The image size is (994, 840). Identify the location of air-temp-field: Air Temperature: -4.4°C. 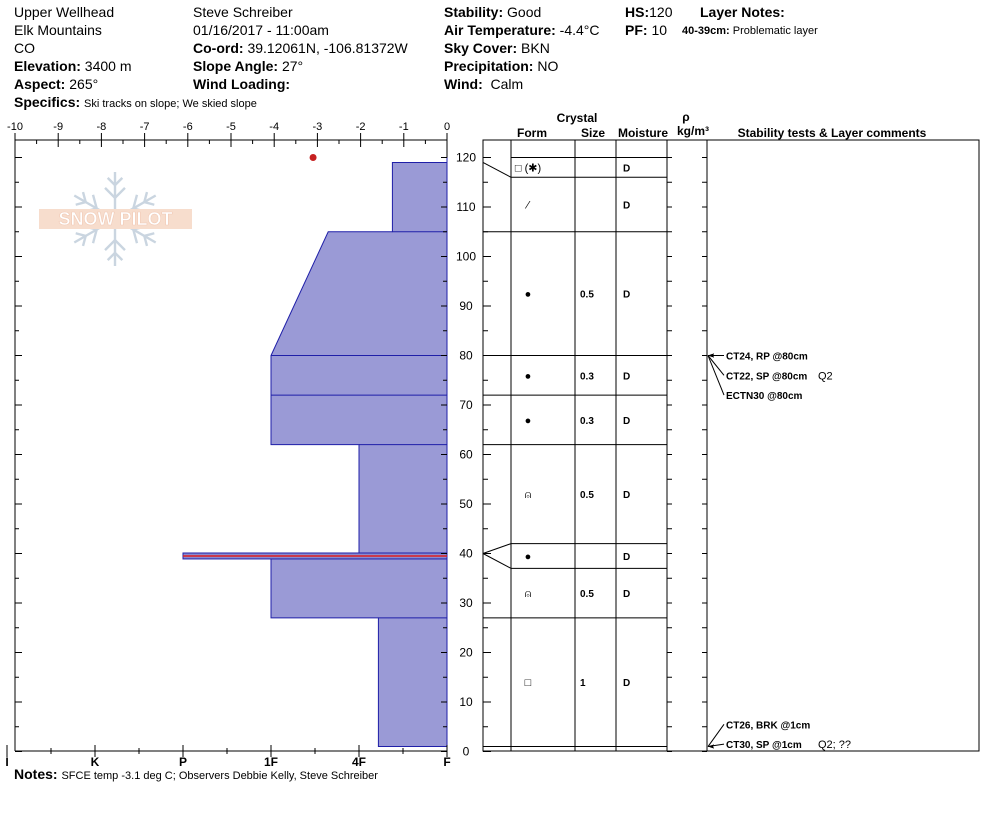
(522, 30).